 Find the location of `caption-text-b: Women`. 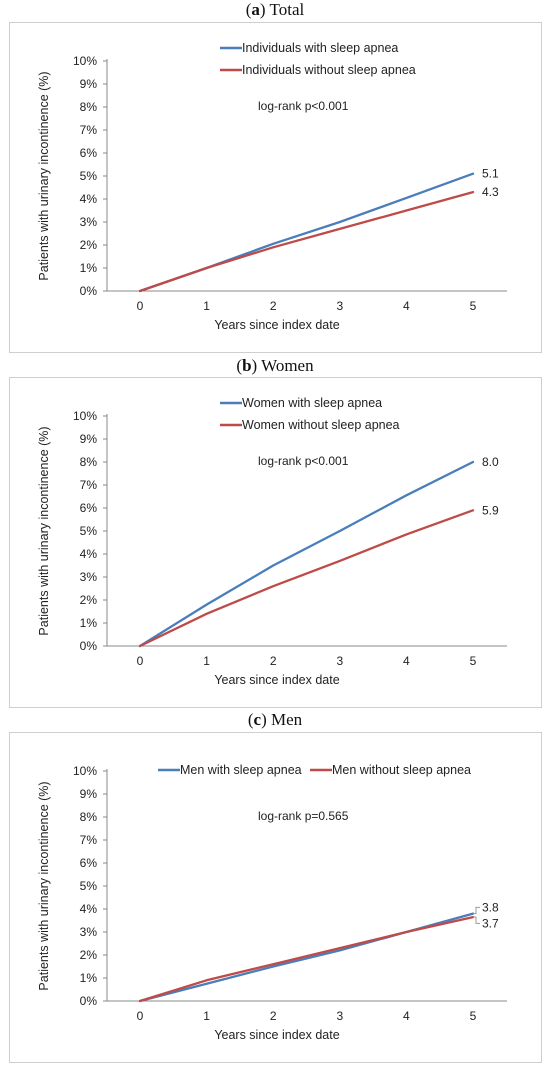

caption-text-b: Women is located at coordinates (287, 365).